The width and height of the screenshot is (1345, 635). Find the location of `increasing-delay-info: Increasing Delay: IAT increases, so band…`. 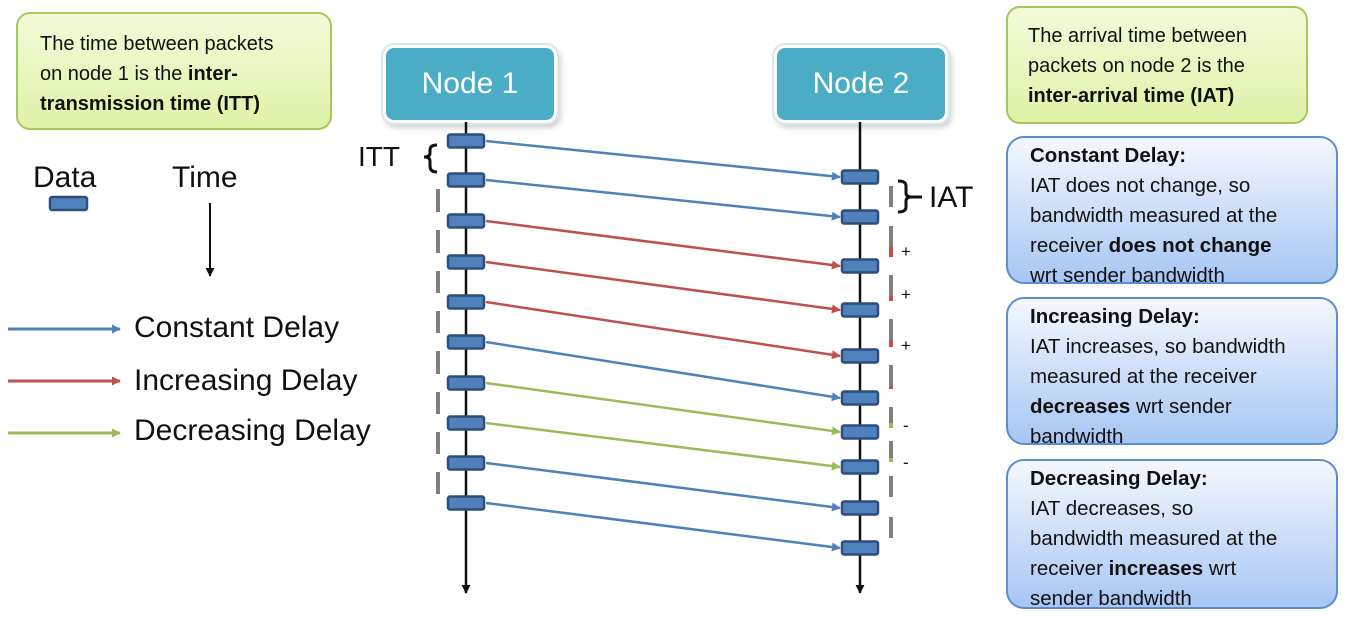

increasing-delay-info: Increasing Delay: IAT increases, so band… is located at coordinates (1172, 372).